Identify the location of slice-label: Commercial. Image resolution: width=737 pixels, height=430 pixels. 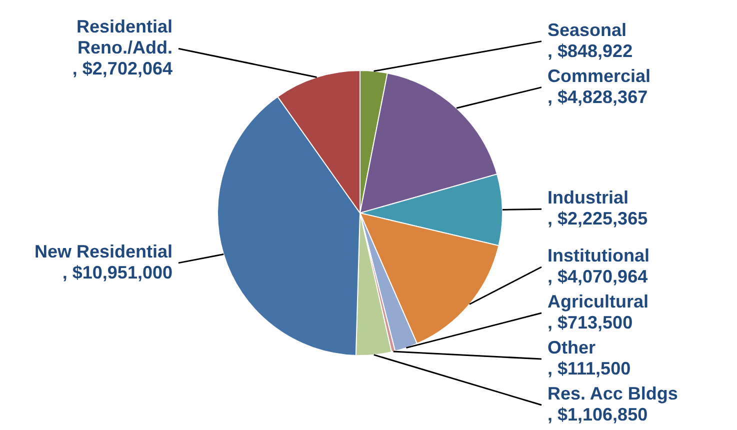
(599, 76).